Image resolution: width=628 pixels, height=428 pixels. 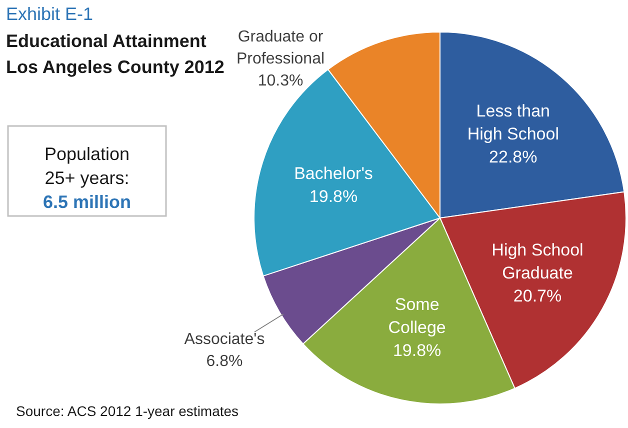 I want to click on text: Population 25+ years:, so click(x=87, y=166).